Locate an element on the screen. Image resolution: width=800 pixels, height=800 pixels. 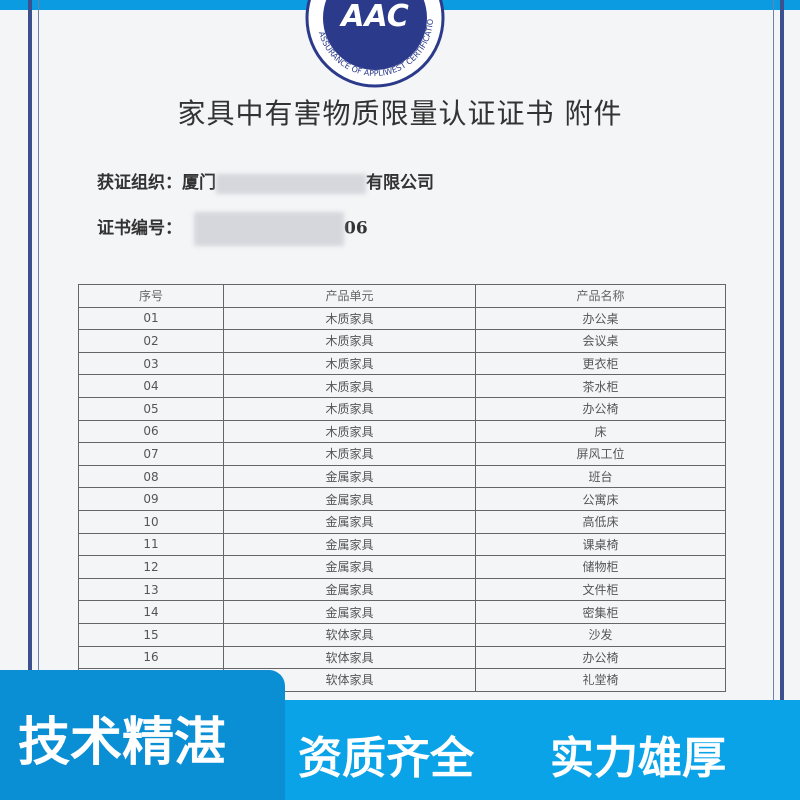
cell-index: 02 is located at coordinates (151, 341).